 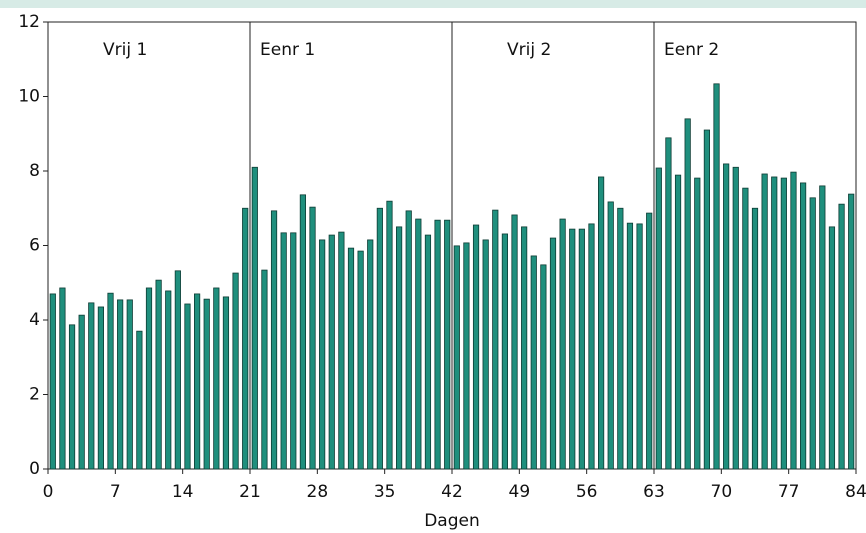 What do you see at coordinates (433, 4) in the screenshot?
I see `top-strip` at bounding box center [433, 4].